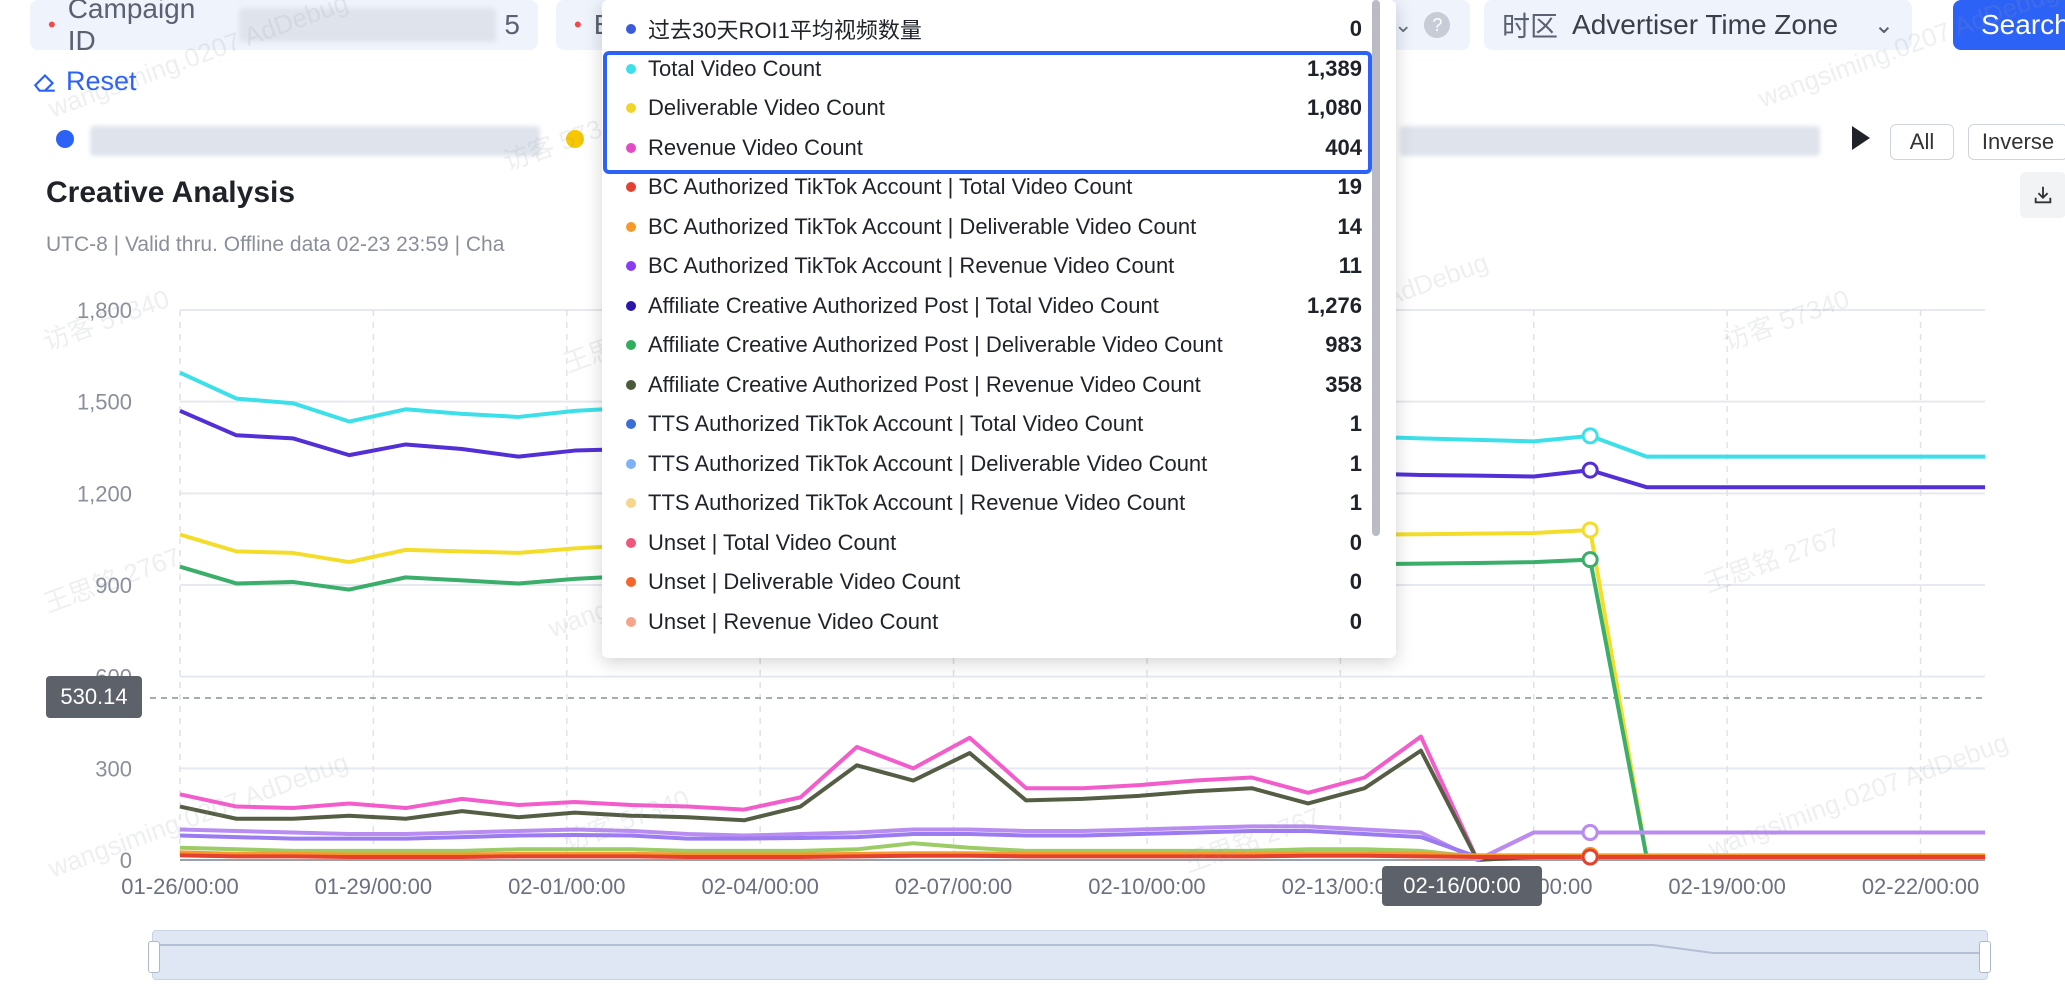 The width and height of the screenshot is (2065, 985). I want to click on help-icon: ?, so click(1437, 25).